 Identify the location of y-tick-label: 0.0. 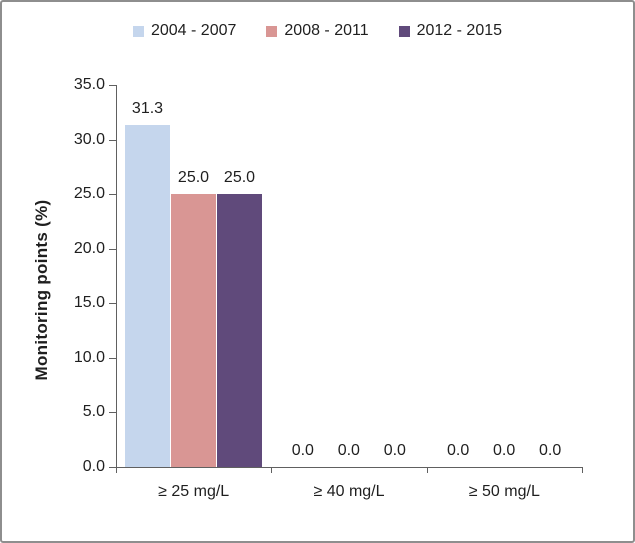
(93, 466).